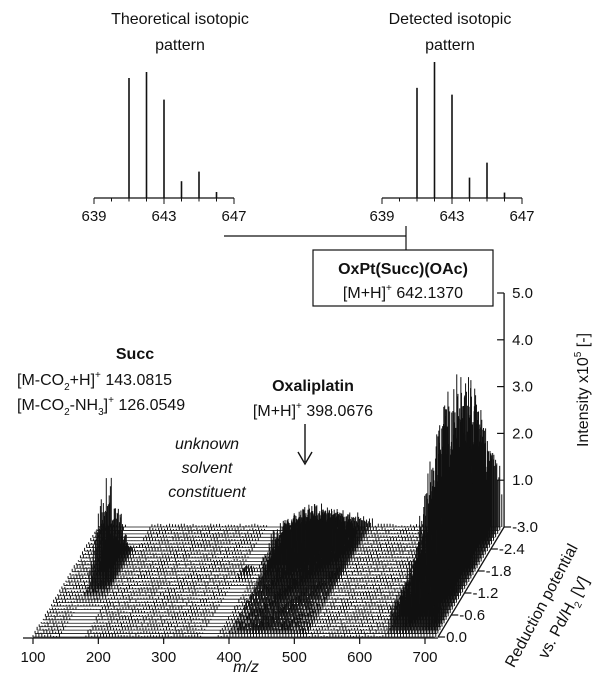  What do you see at coordinates (522, 387) in the screenshot?
I see `y-axis-tick-label: 3.0` at bounding box center [522, 387].